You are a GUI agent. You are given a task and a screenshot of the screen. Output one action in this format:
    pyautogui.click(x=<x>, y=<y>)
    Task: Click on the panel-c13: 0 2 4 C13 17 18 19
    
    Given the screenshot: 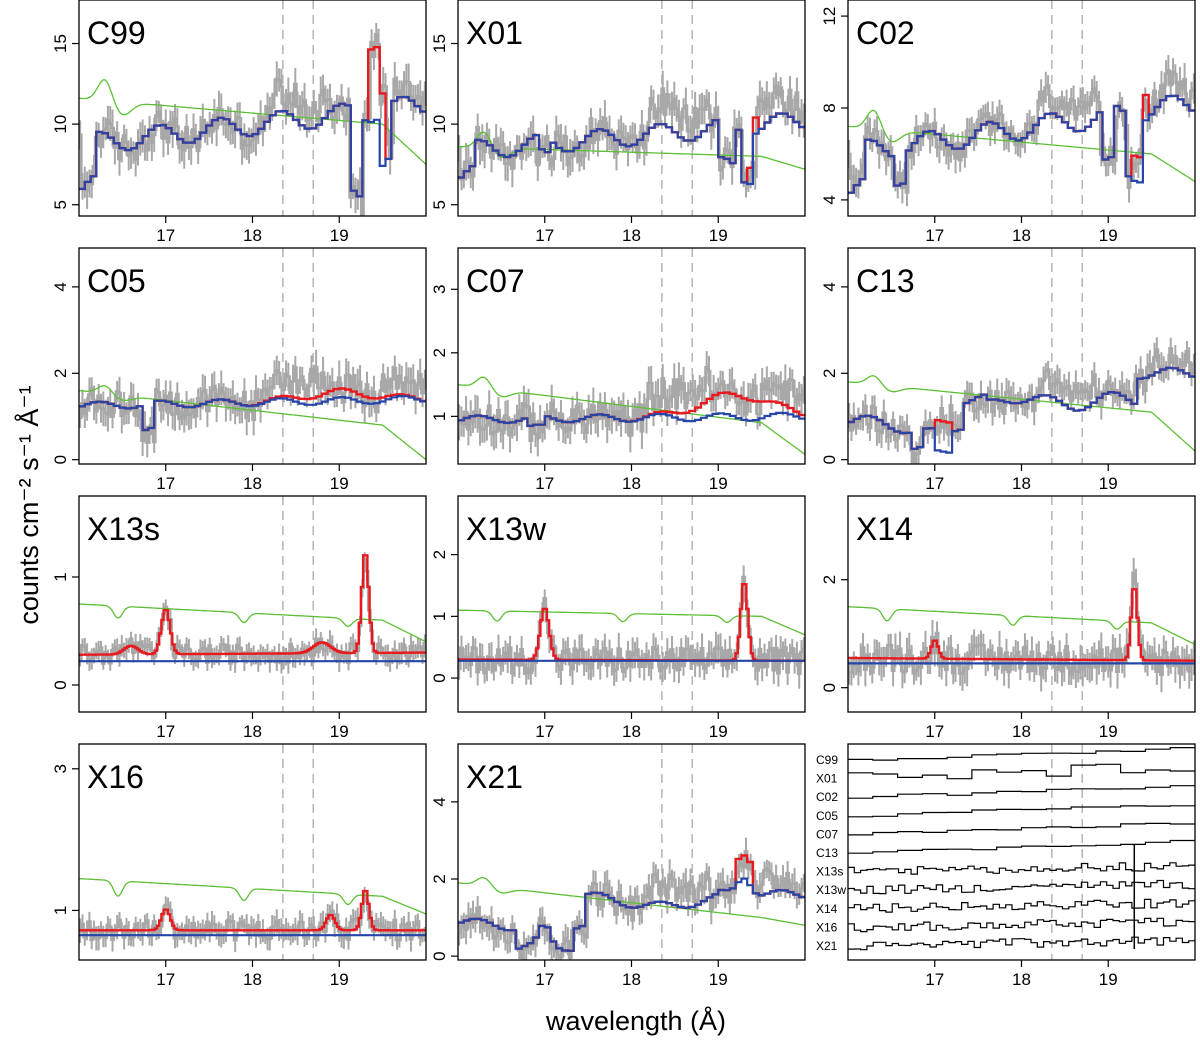 What is the action you would take?
    pyautogui.click(x=1008, y=370)
    